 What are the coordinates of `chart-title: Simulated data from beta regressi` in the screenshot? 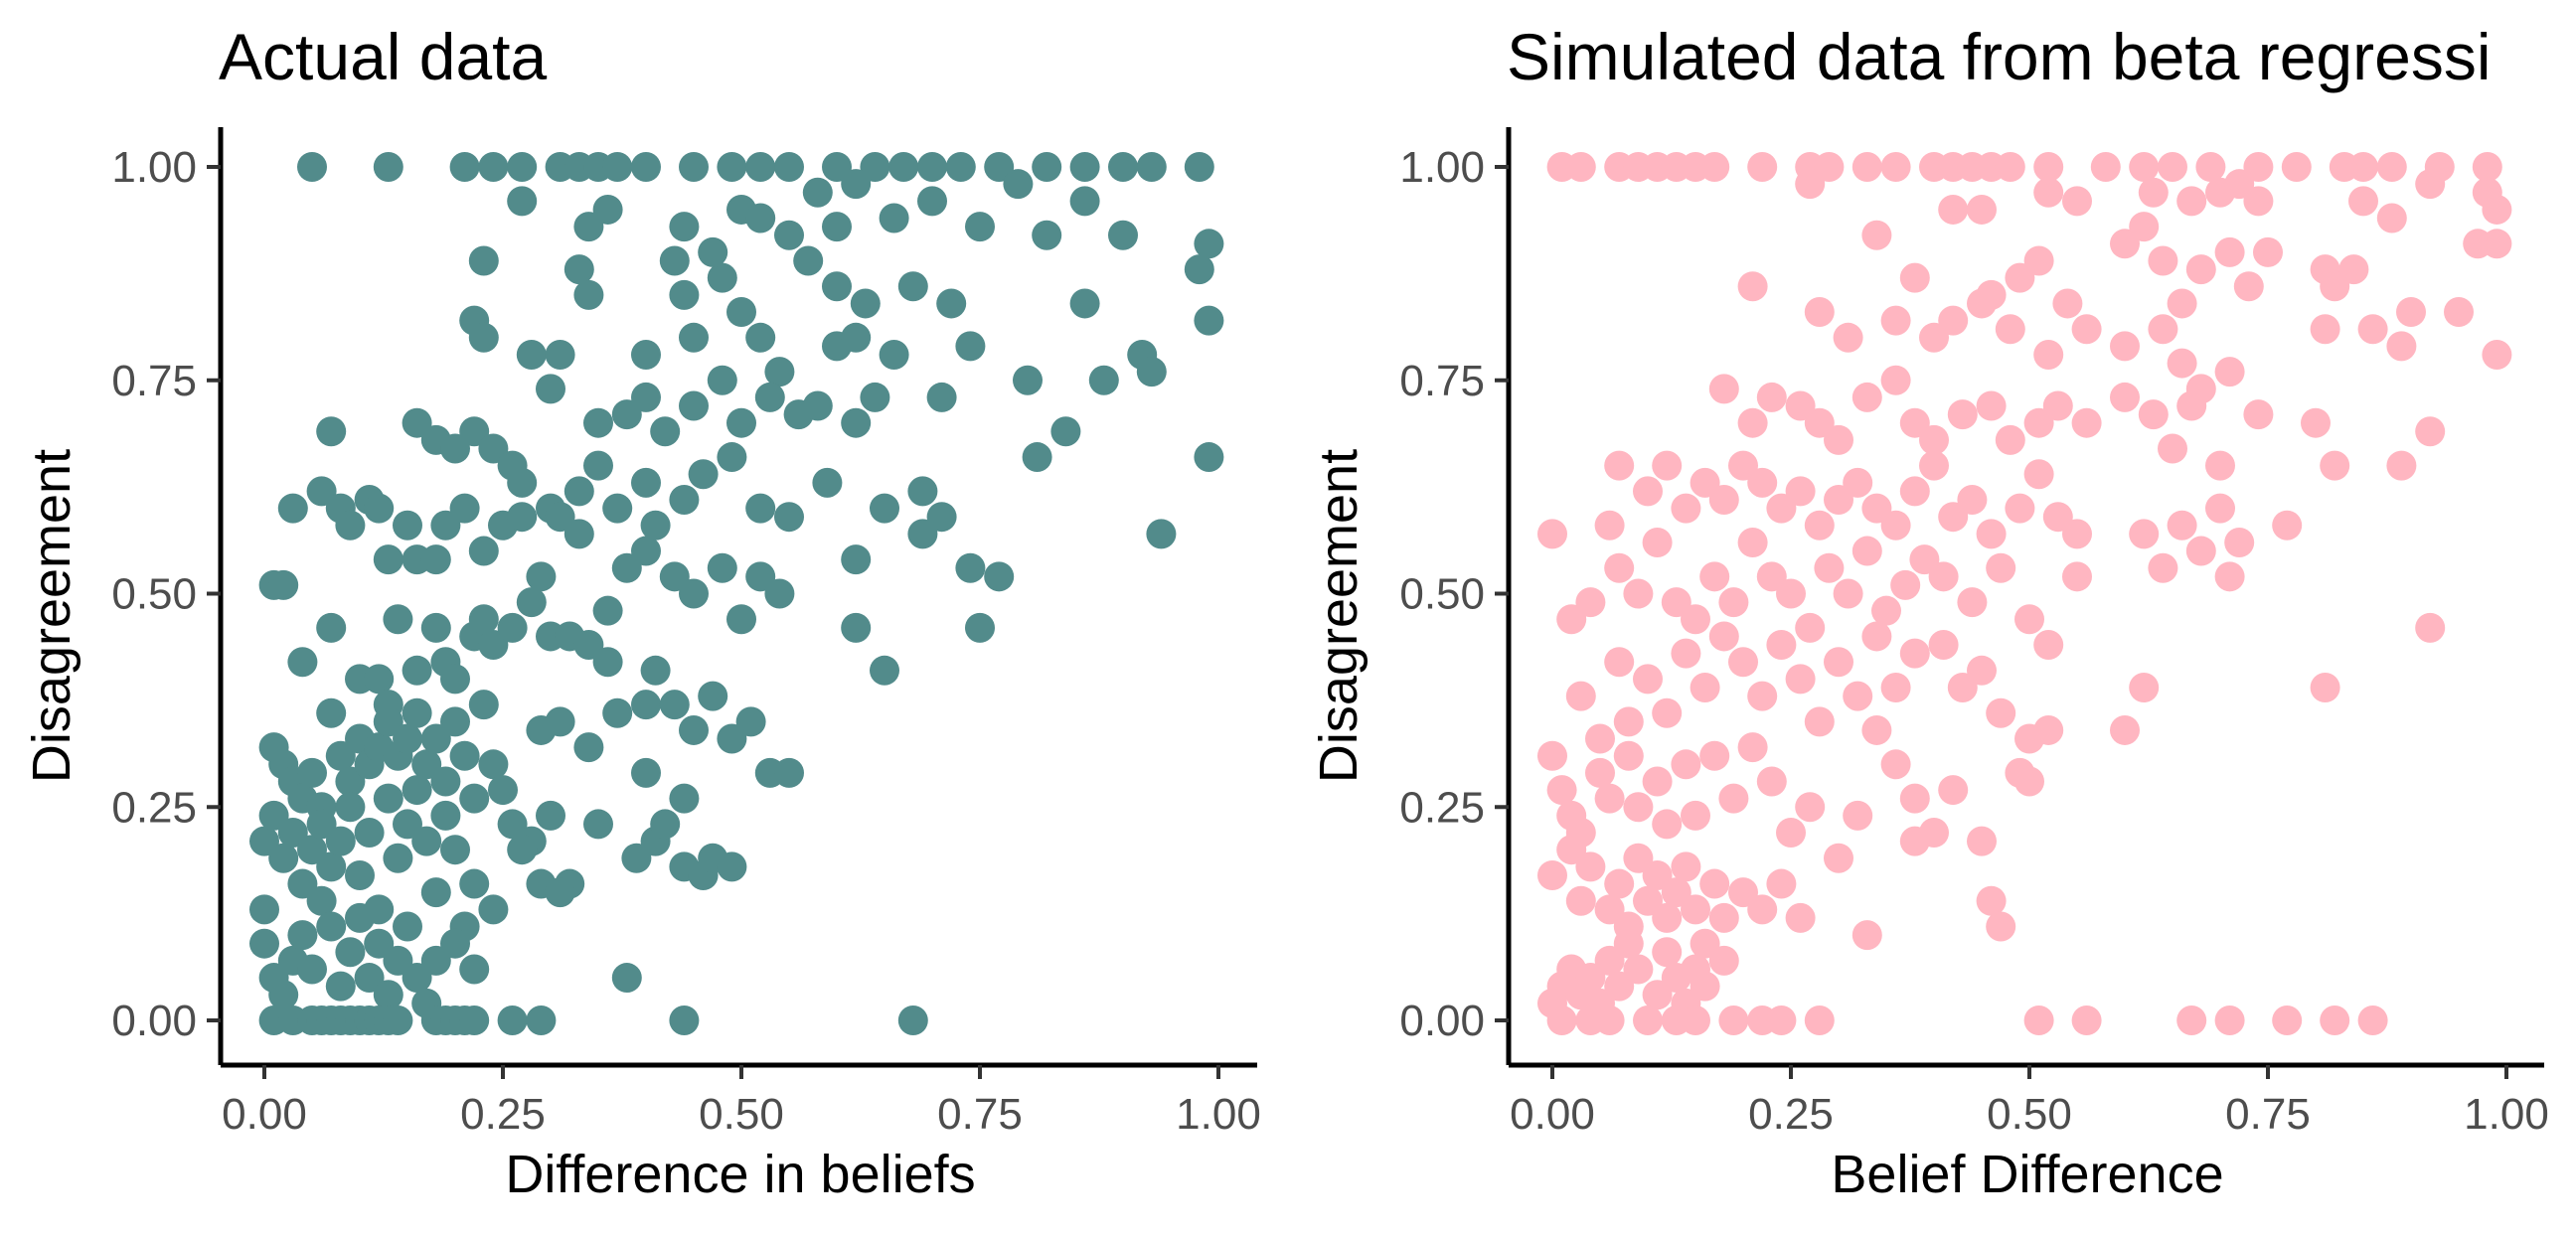 It's located at (1999, 56).